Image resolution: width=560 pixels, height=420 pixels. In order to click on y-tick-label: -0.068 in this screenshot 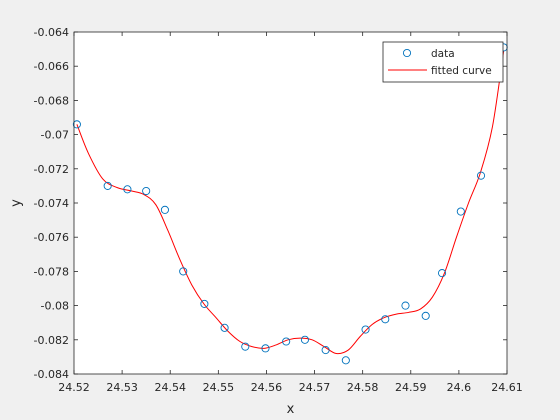, I will do `click(51, 100)`.